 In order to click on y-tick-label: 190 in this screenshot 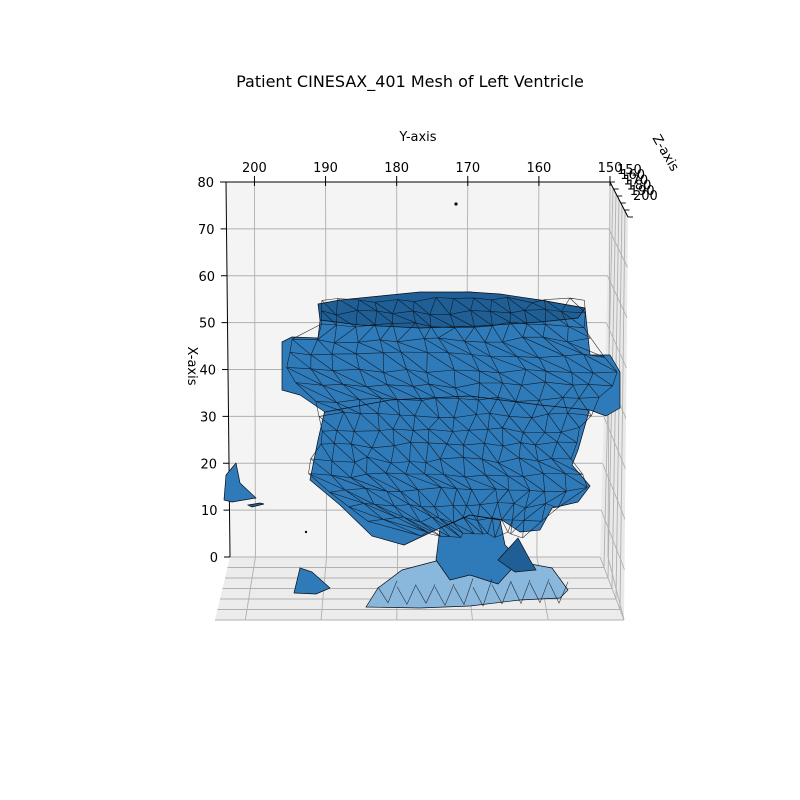, I will do `click(325, 168)`.